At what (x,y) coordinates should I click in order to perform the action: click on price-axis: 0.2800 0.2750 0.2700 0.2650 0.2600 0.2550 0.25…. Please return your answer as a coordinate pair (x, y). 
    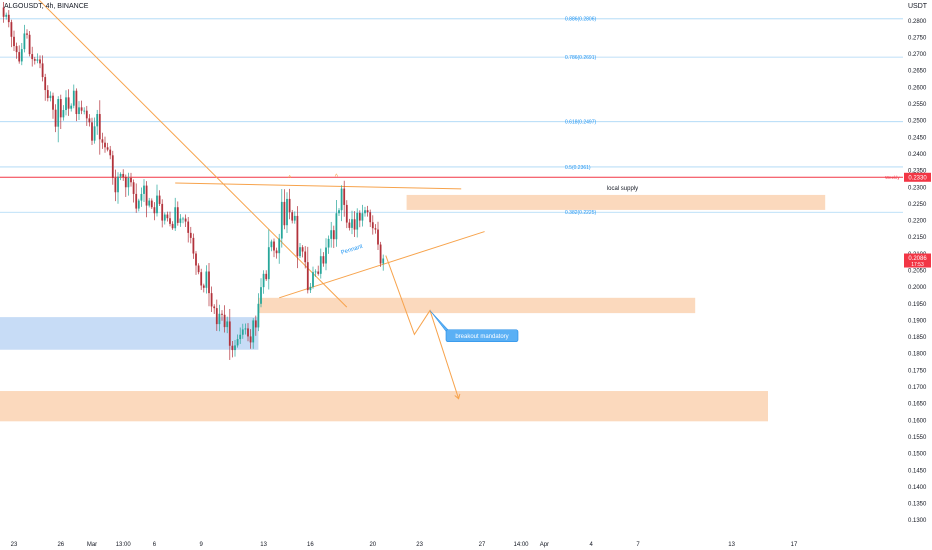
    Looking at the image, I should click on (917, 271).